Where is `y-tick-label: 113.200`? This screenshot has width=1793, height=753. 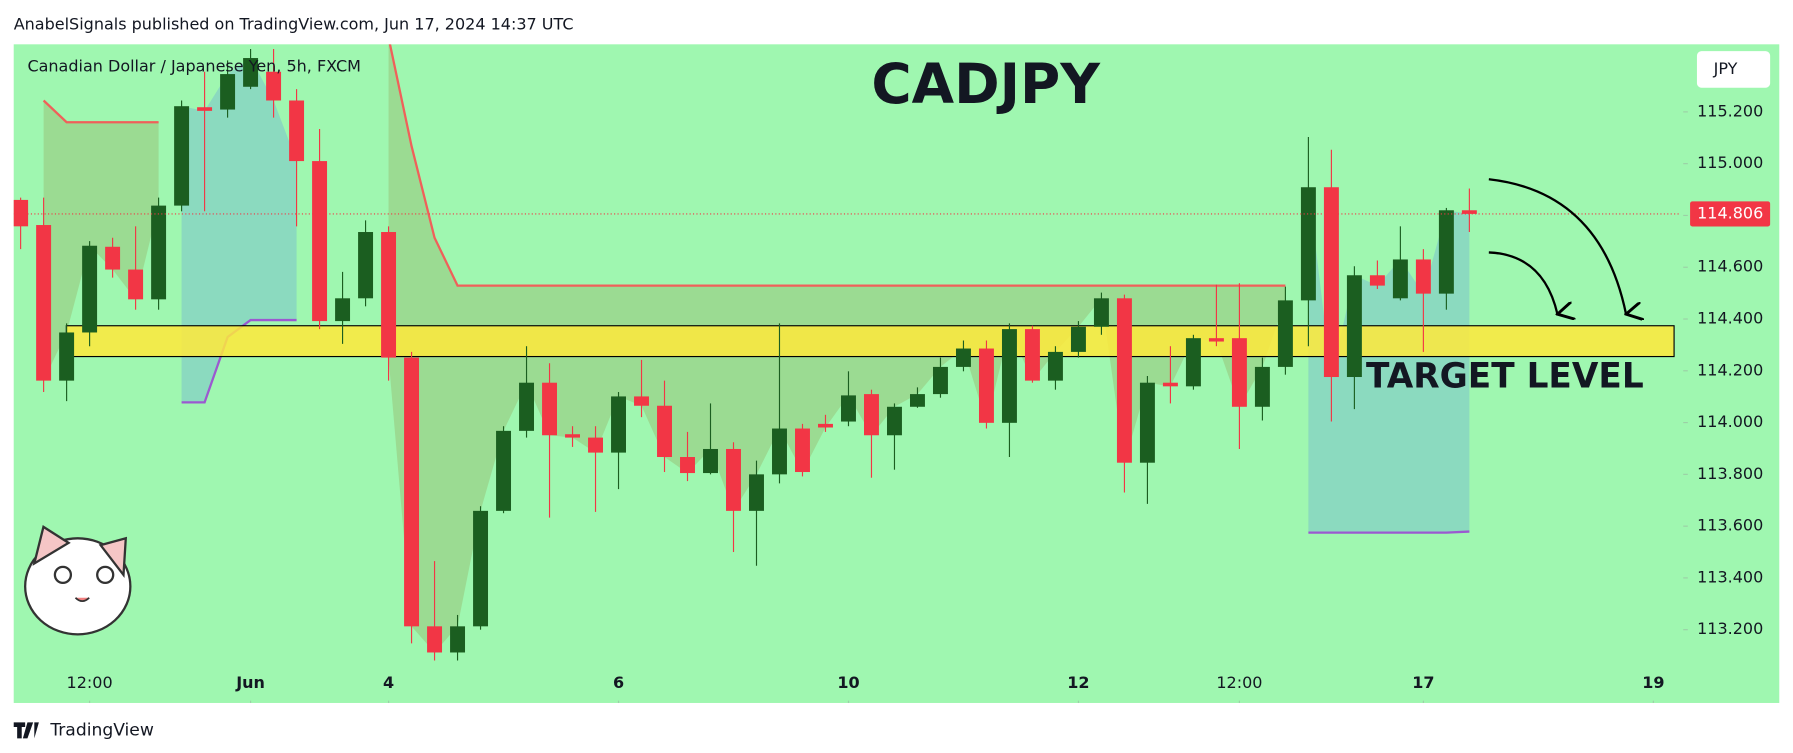 y-tick-label: 113.200 is located at coordinates (1730, 628).